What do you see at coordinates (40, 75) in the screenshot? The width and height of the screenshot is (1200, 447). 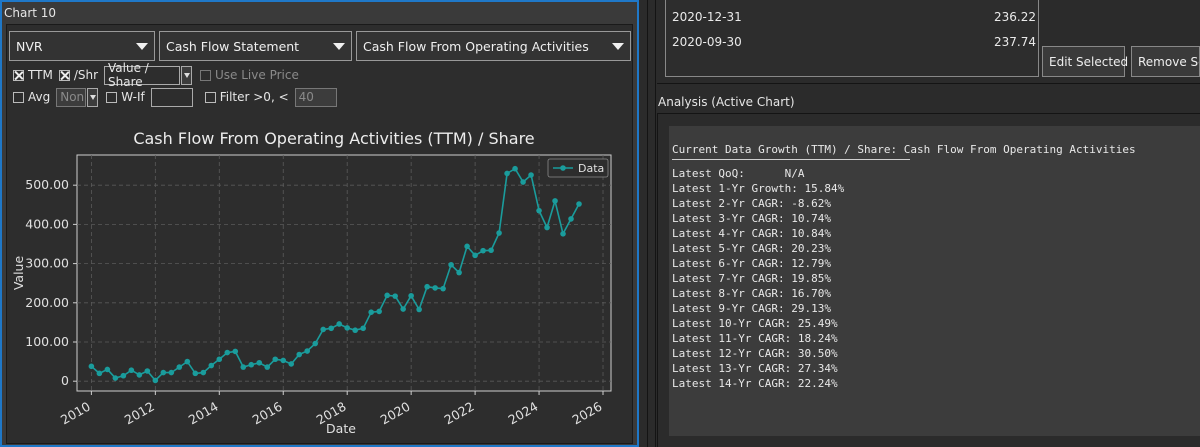 I see `ttm-label: TTM` at bounding box center [40, 75].